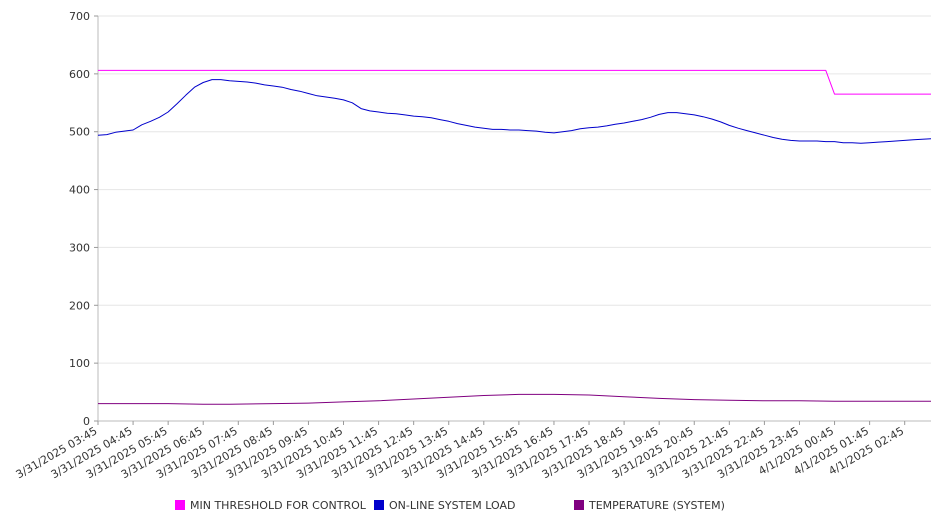 This screenshot has height=526, width=946. What do you see at coordinates (79, 74) in the screenshot?
I see `y-tick-label: 600` at bounding box center [79, 74].